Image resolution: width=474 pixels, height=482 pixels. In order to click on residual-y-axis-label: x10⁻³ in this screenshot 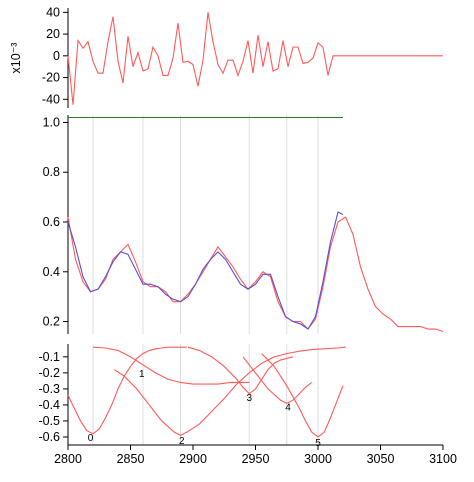, I will do `click(16, 58)`.